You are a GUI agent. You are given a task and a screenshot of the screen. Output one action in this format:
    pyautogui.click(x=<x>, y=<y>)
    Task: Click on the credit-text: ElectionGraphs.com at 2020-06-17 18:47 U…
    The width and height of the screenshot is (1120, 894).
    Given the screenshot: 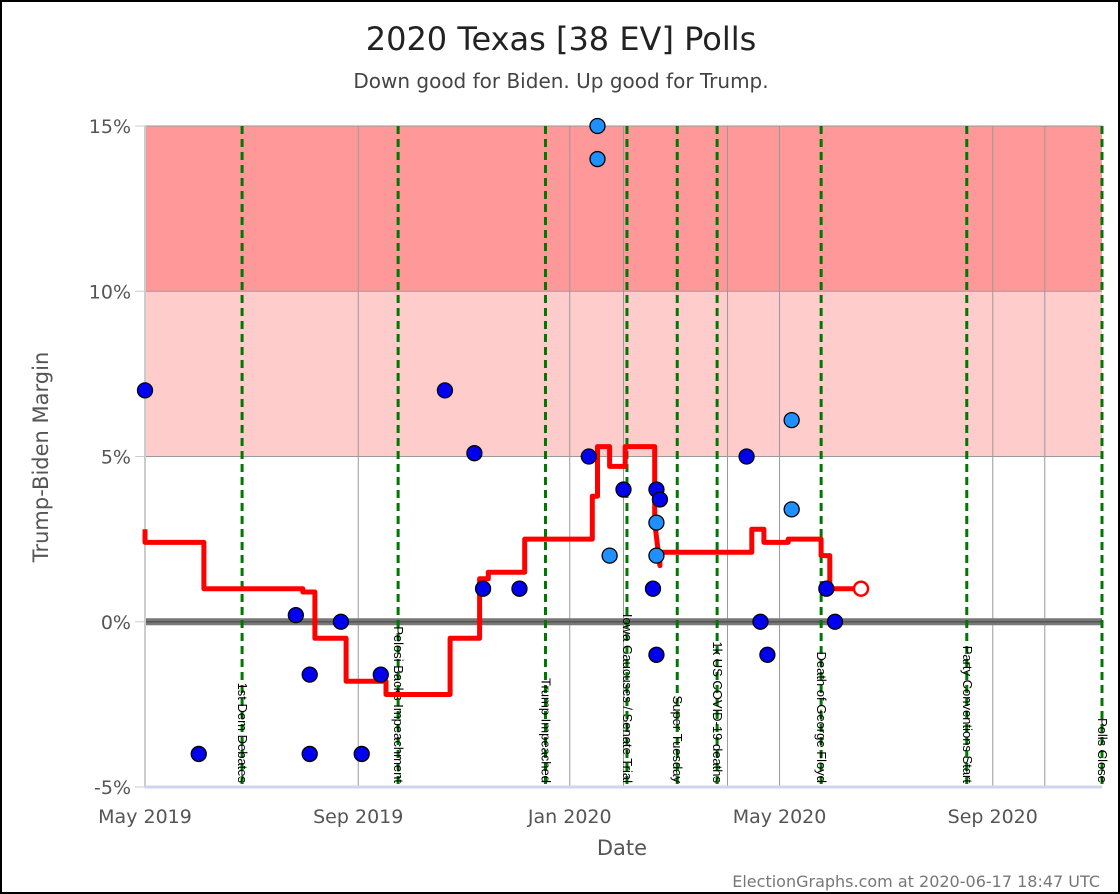 What is the action you would take?
    pyautogui.click(x=916, y=881)
    